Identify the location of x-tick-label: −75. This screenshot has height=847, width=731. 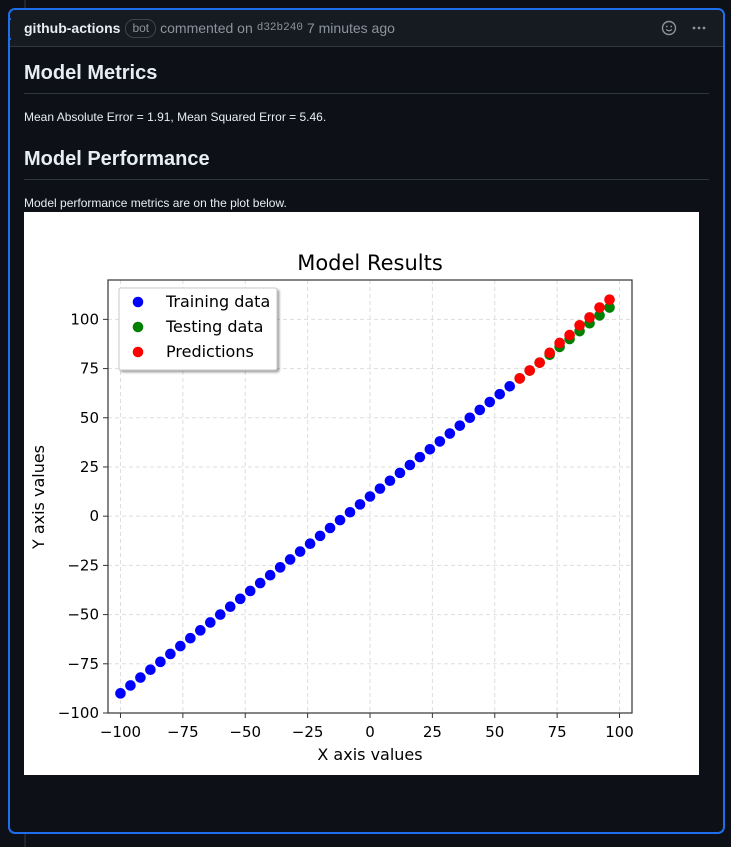
(183, 732).